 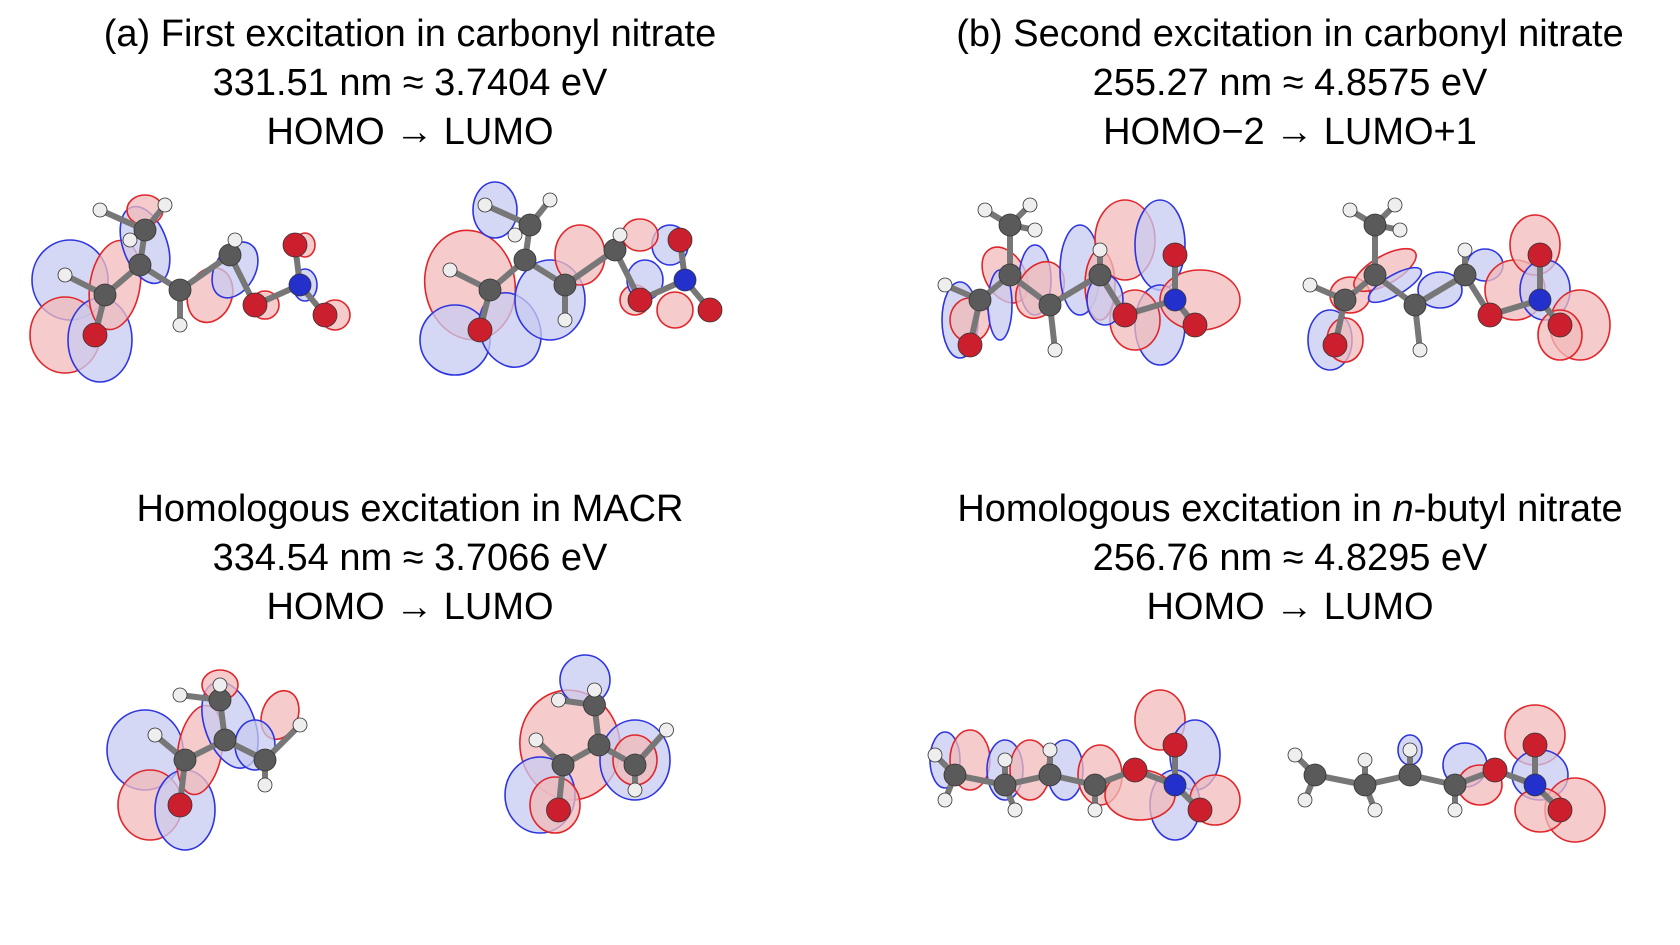 What do you see at coordinates (1290, 83) in the screenshot?
I see `panel-b-energy-line: 255.27 nm ≈ 4.8575 eV` at bounding box center [1290, 83].